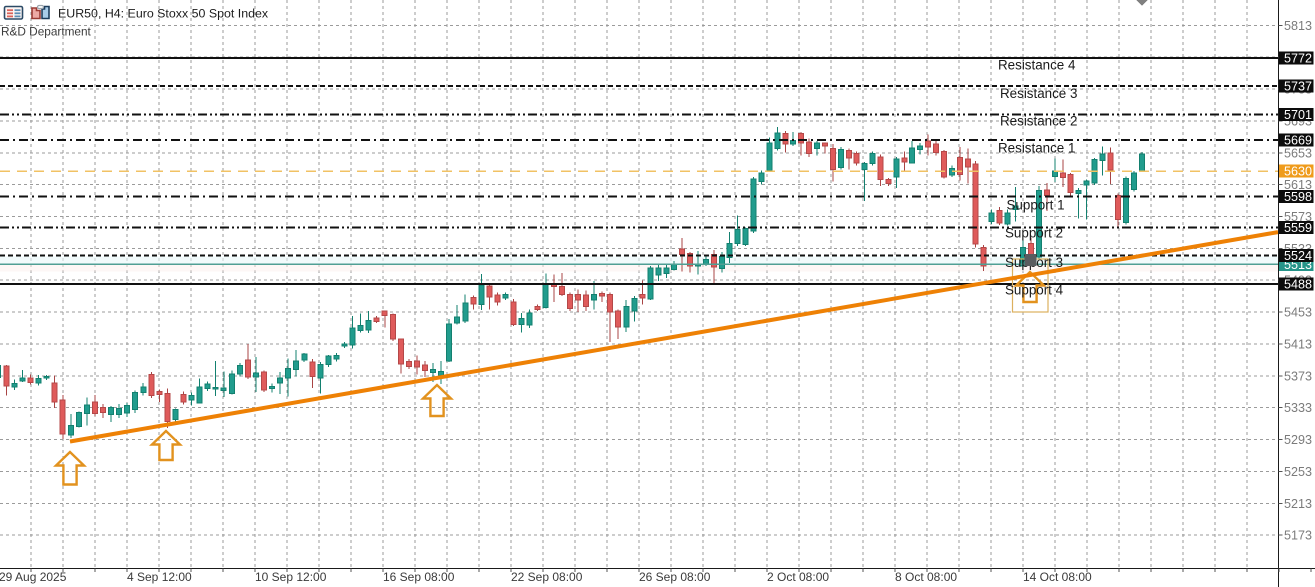  I want to click on svg-text: 5559, so click(1298, 228).